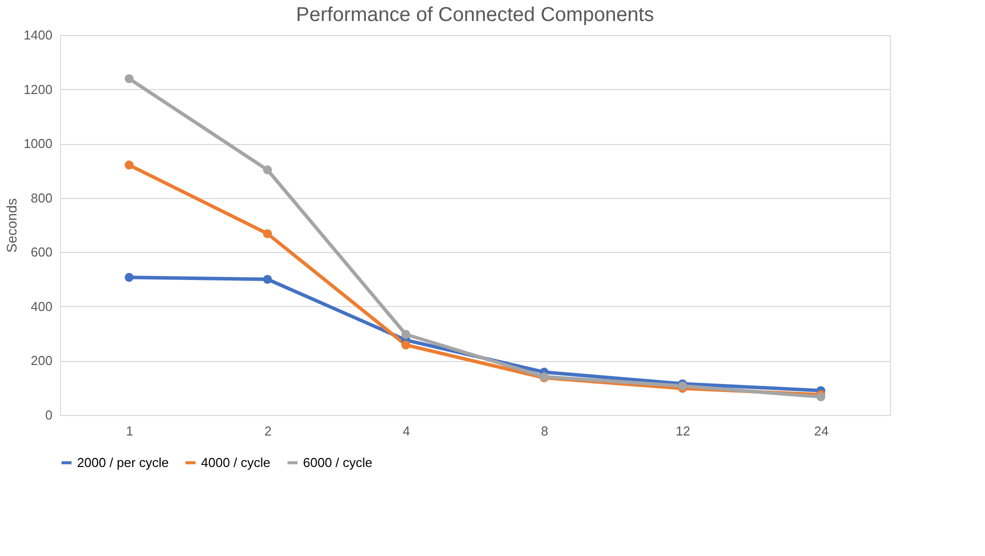  What do you see at coordinates (821, 431) in the screenshot?
I see `x-tick-label: 24` at bounding box center [821, 431].